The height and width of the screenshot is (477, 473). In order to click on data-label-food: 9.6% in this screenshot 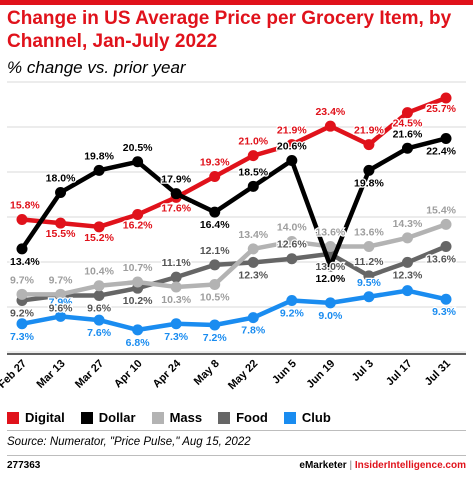, I will do `click(99, 309)`.